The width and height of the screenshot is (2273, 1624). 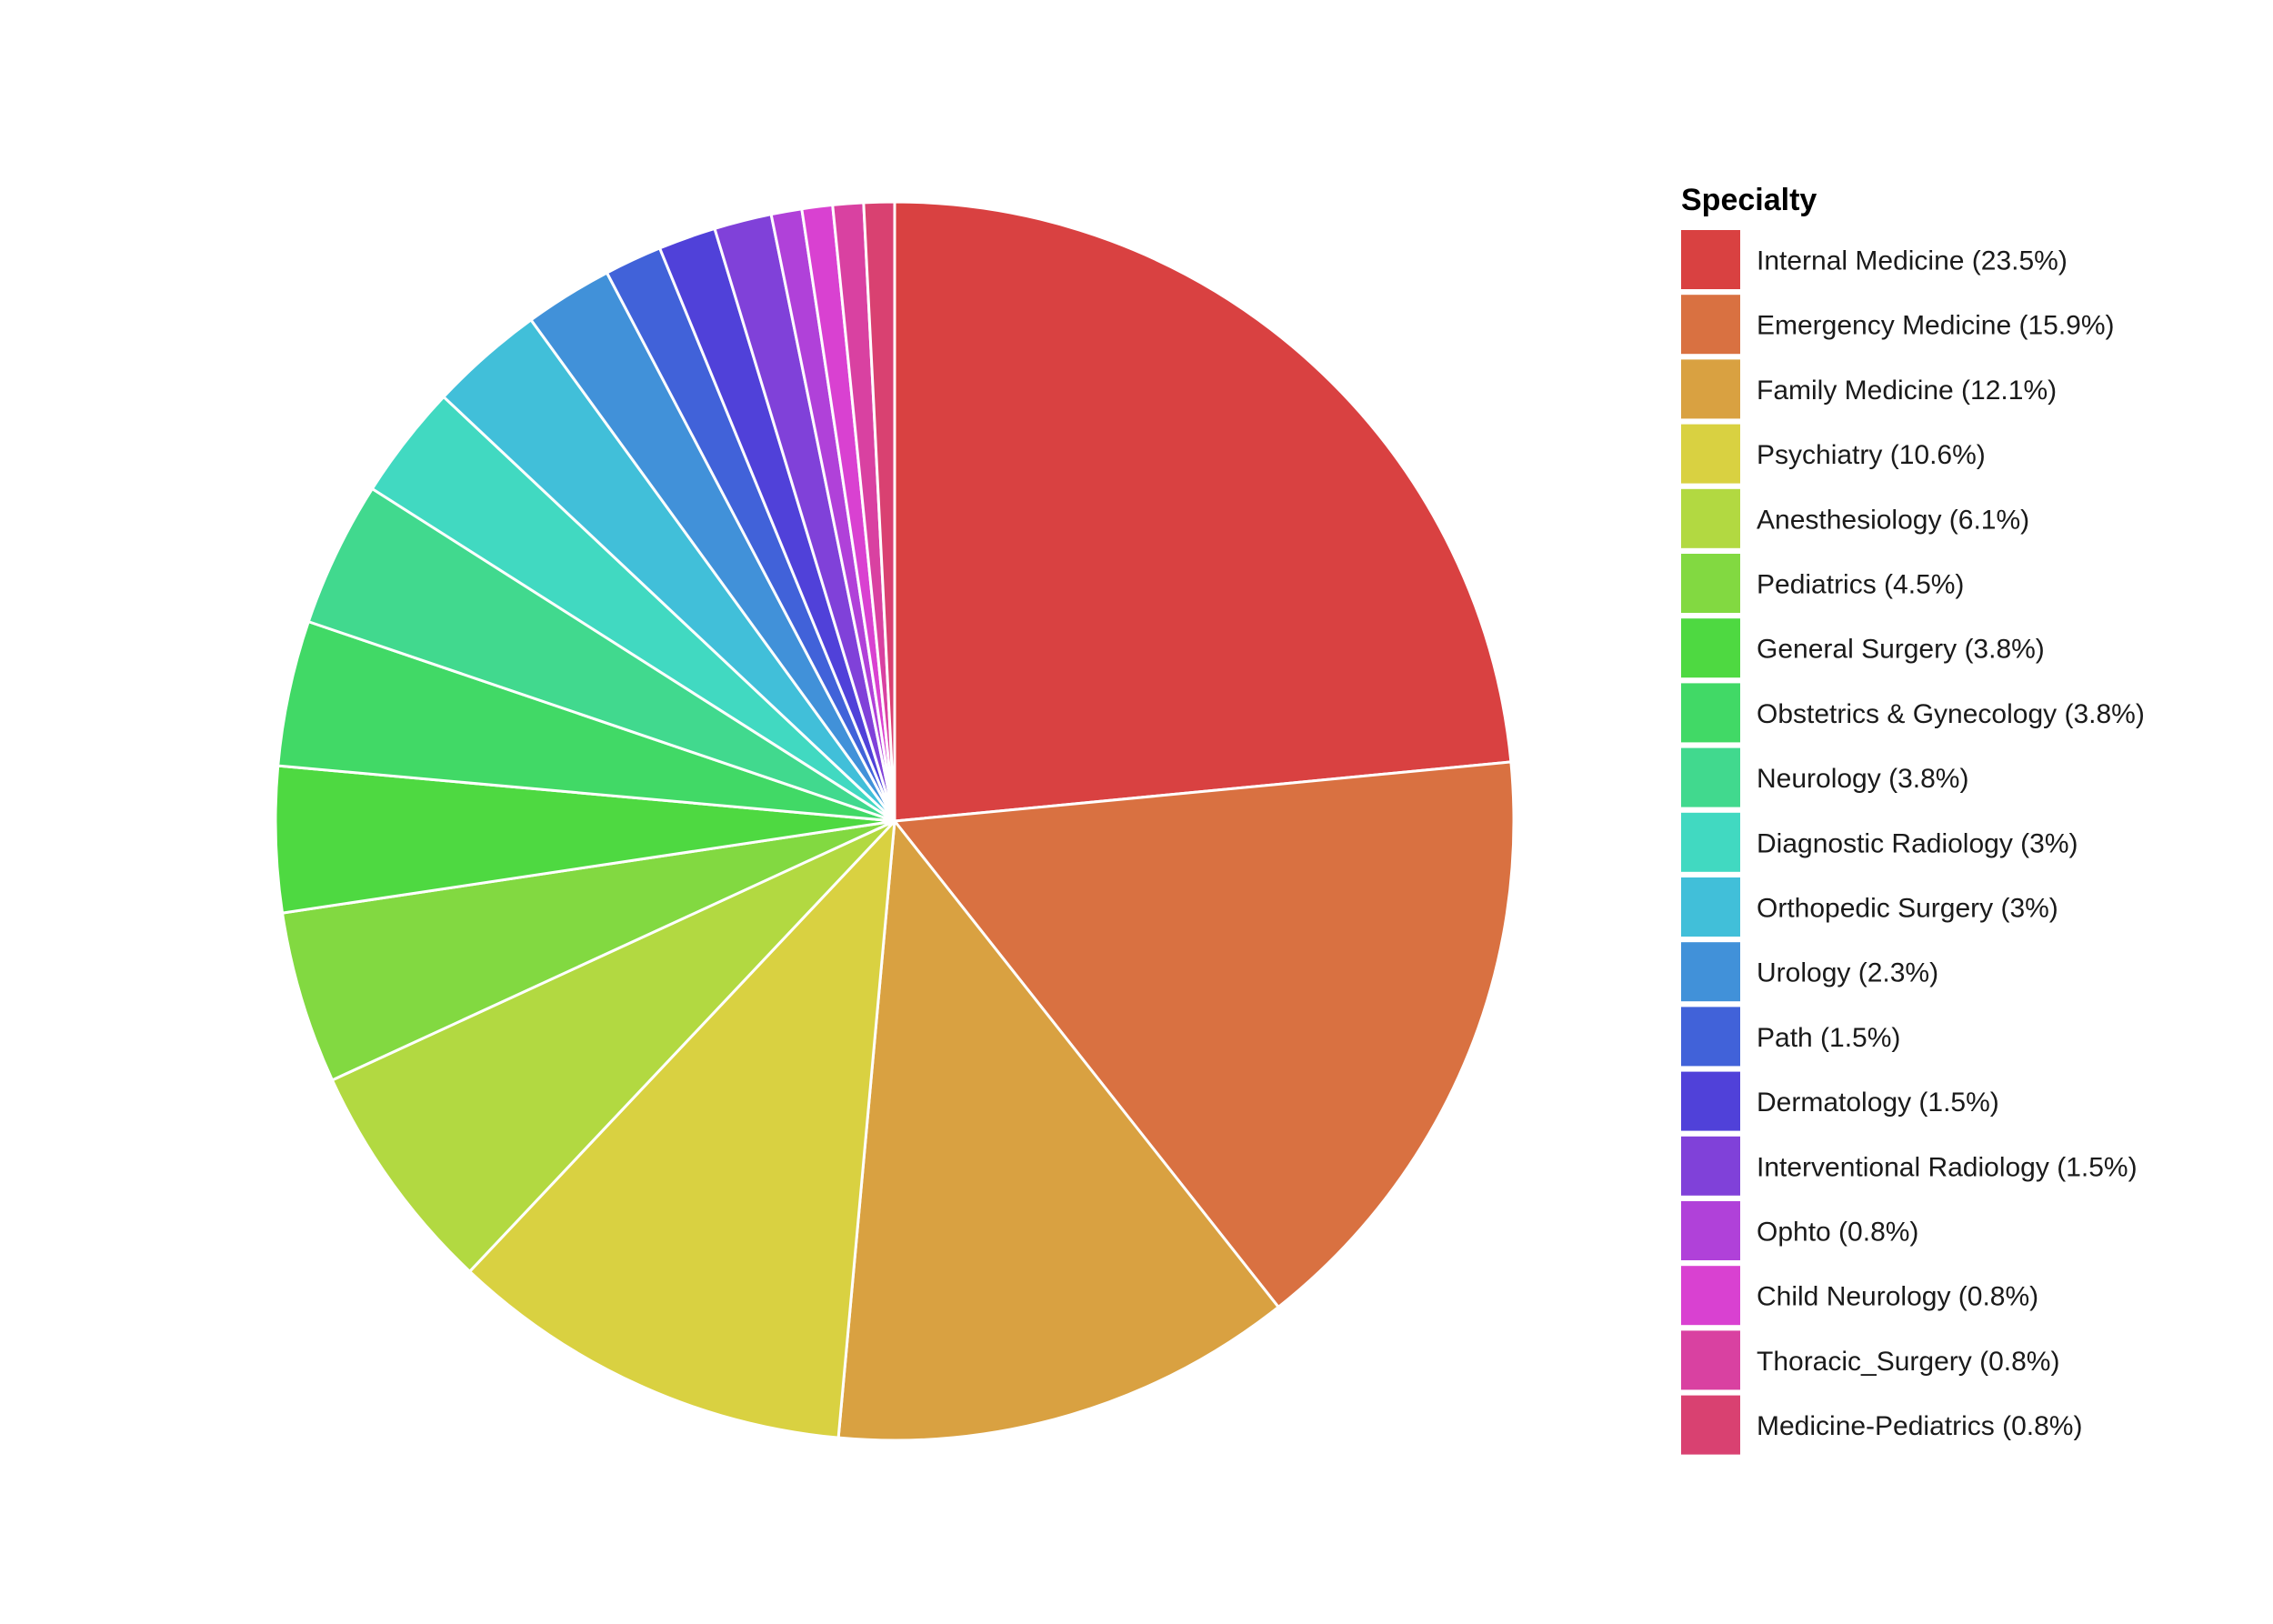 I want to click on legend-title: Specialty, so click(x=1749, y=200).